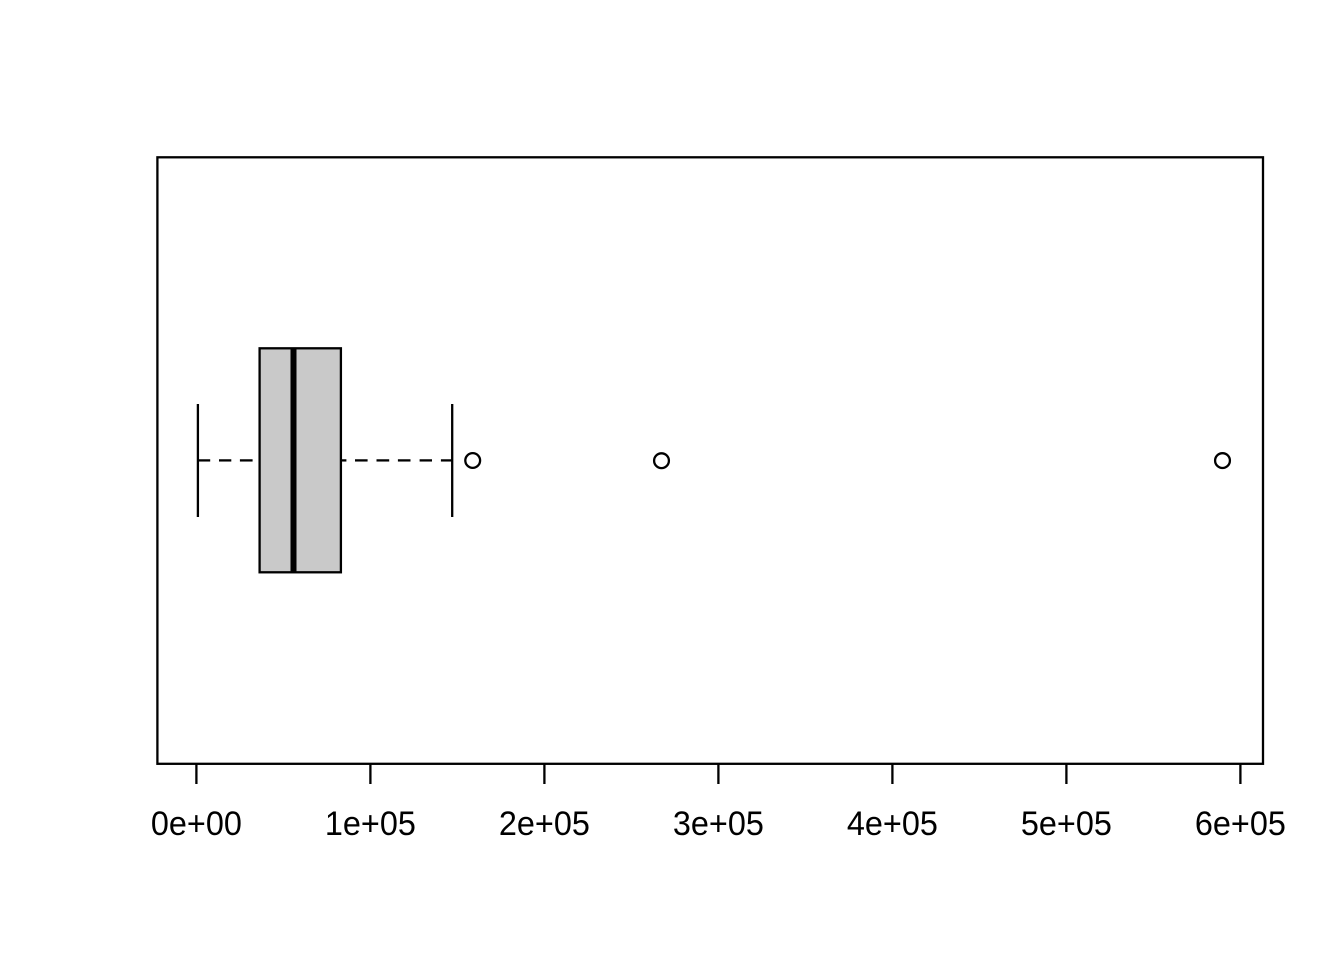  Describe the element at coordinates (1066, 824) in the screenshot. I see `svg-text: 5e+05` at that location.